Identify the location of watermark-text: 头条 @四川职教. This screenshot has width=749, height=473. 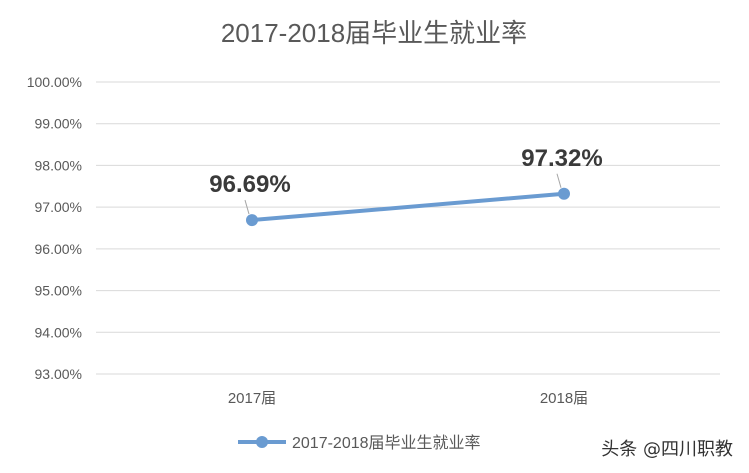
(667, 449).